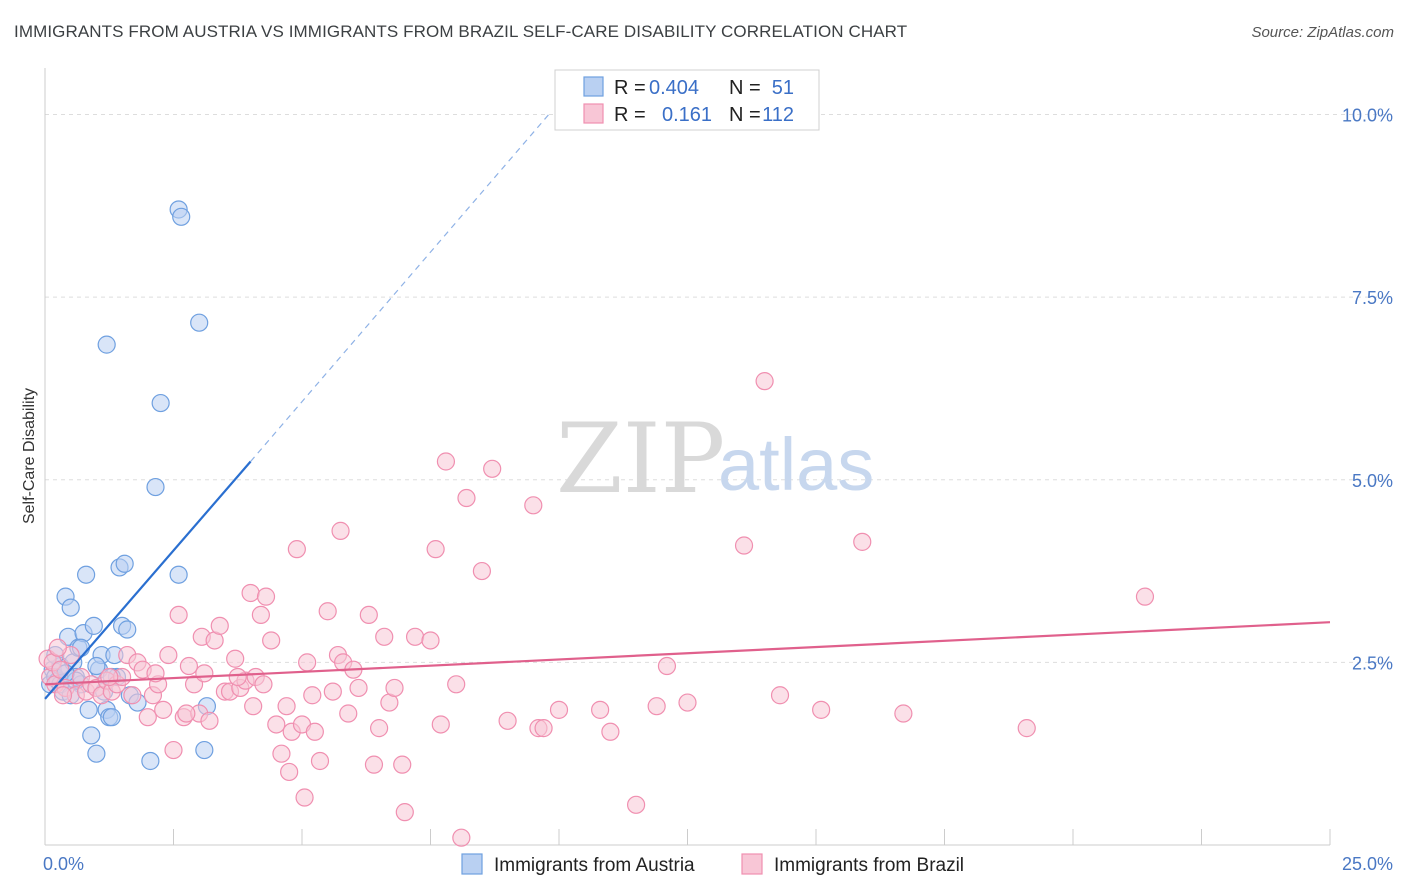 The width and height of the screenshot is (1406, 892). I want to click on legend-row-austria: R = 0.404 N = 51, so click(688, 87).